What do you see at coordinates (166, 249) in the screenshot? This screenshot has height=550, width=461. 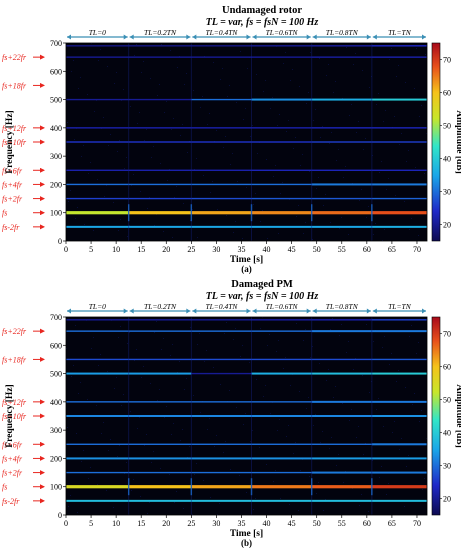 I see `x-tick-label: 20` at bounding box center [166, 249].